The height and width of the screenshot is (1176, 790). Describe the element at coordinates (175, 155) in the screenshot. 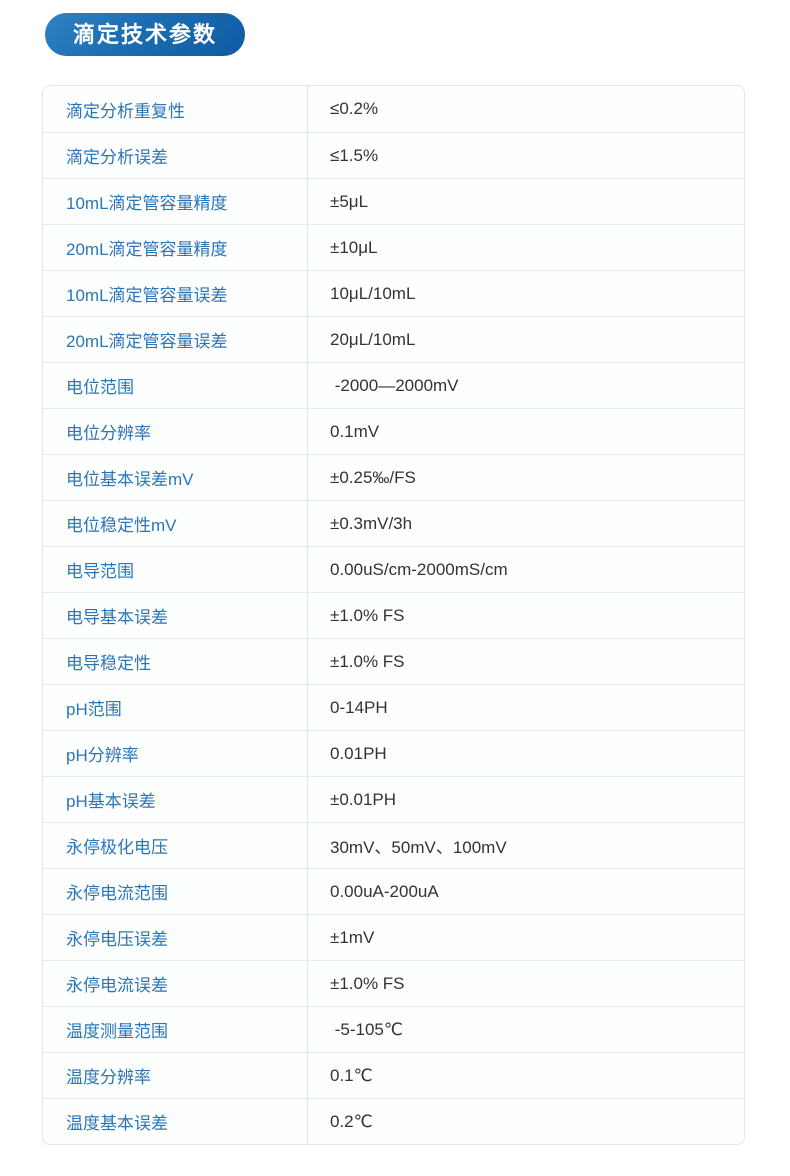

I see `param-name-cell: 滴定分析误差` at that location.